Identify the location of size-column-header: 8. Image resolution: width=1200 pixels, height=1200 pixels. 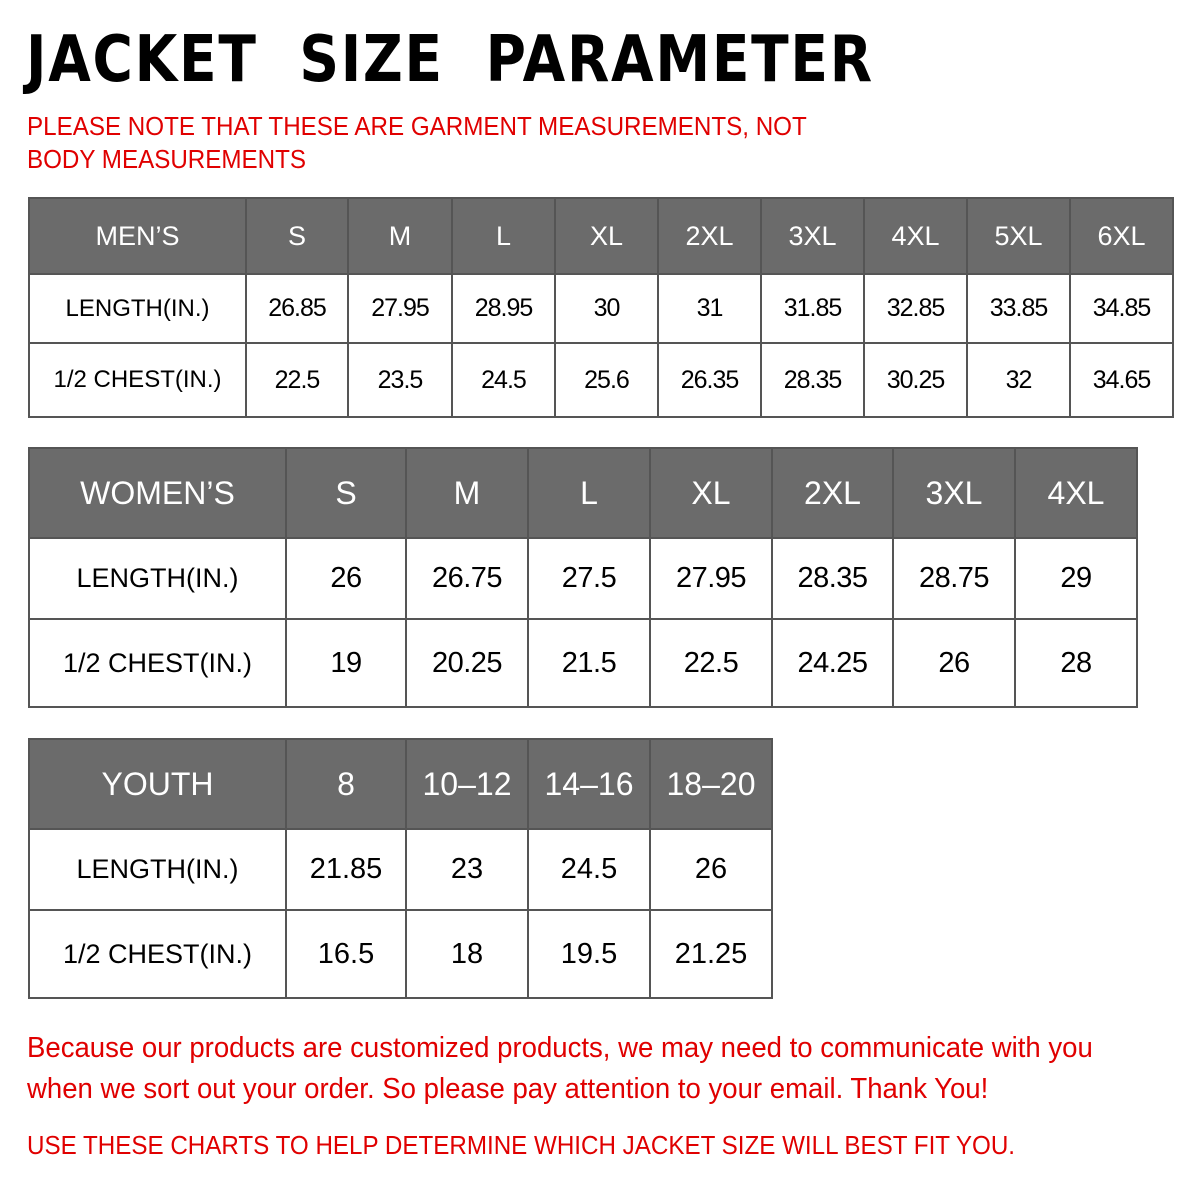
(346, 784).